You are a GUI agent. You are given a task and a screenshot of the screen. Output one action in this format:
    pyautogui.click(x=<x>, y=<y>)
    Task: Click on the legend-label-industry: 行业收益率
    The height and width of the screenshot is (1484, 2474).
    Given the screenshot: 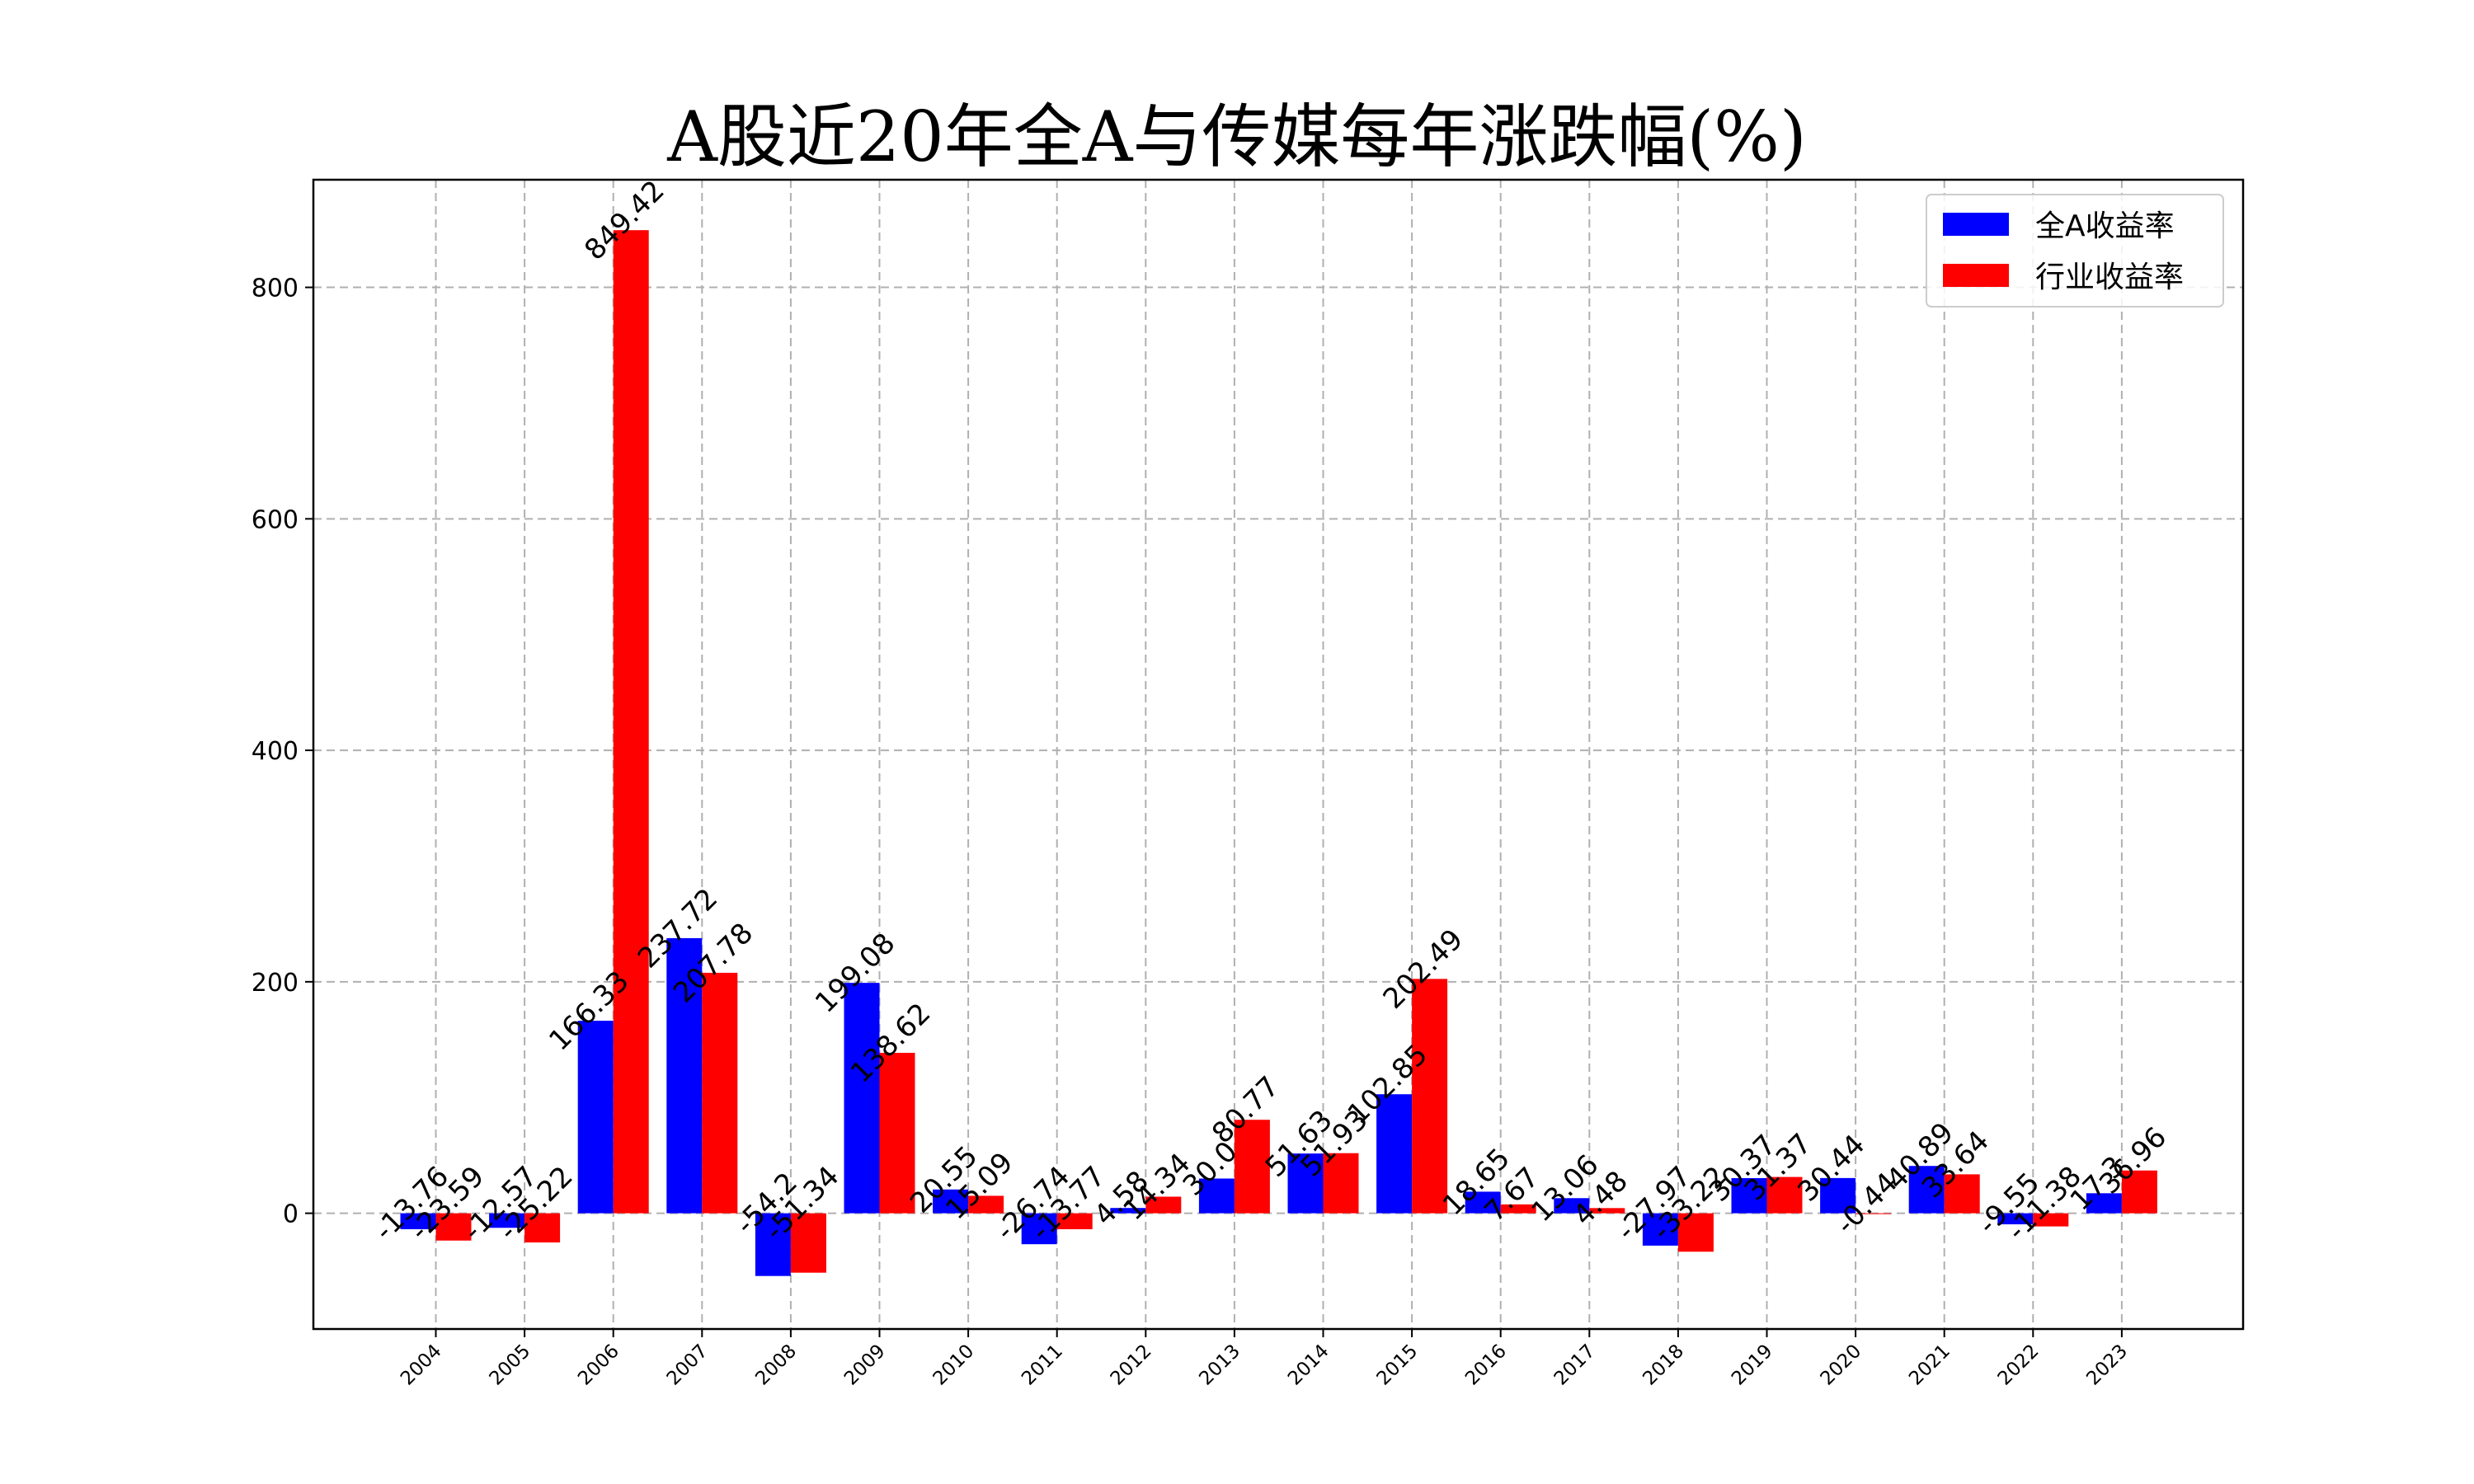 What is the action you would take?
    pyautogui.click(x=2109, y=277)
    